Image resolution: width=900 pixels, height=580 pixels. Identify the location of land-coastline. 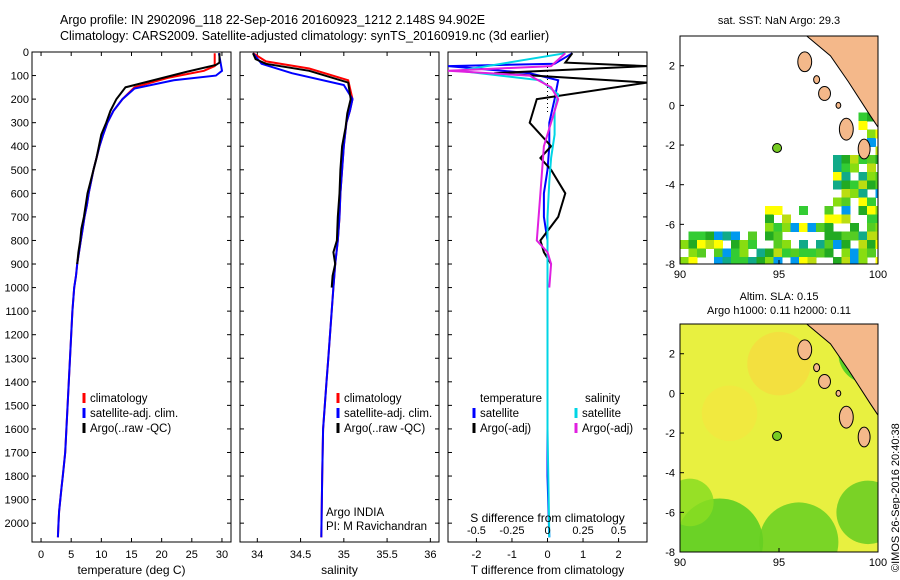
(841, 82).